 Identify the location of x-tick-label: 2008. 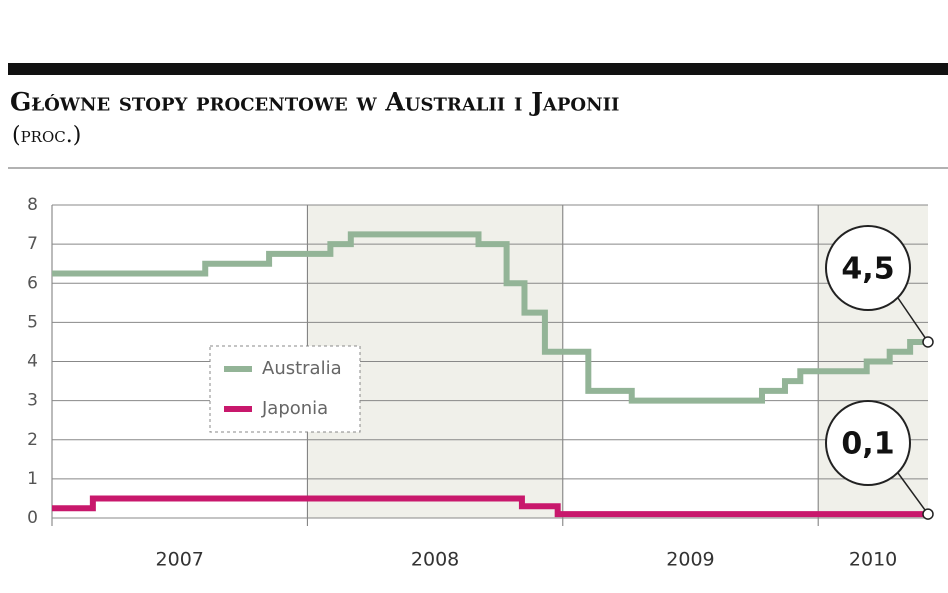
(435, 560).